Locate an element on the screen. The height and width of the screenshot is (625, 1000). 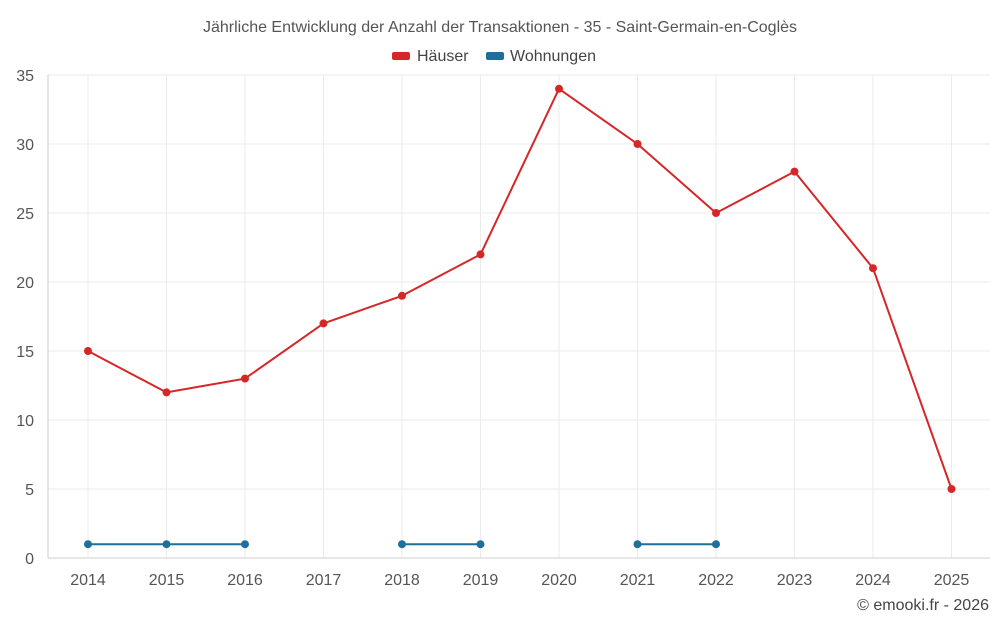
legend-swatch-wohnungen is located at coordinates (495, 56).